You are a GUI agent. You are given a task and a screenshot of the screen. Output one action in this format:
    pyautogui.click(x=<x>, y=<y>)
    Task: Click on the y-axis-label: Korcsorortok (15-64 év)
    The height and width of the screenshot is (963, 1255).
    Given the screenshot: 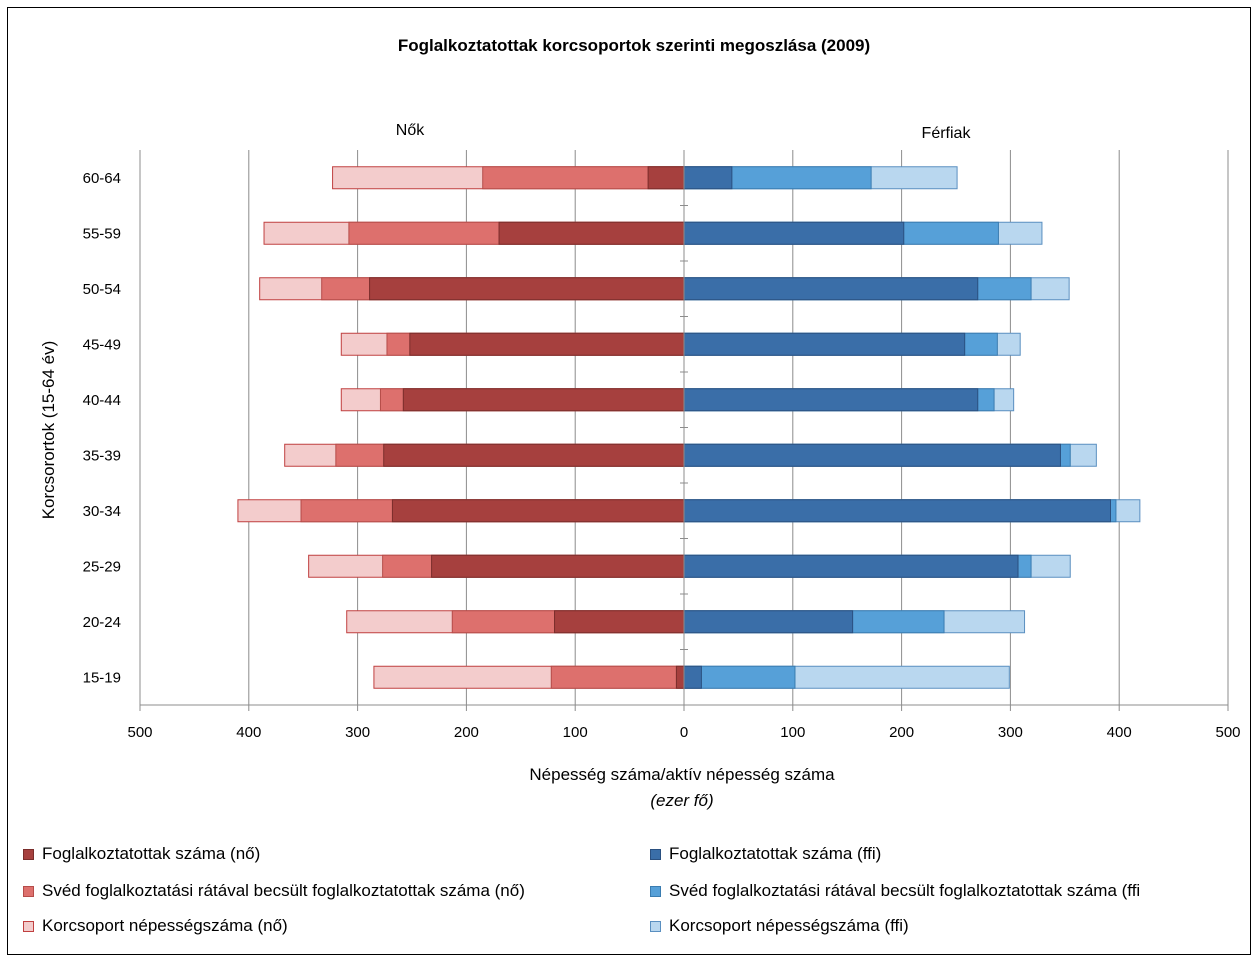 What is the action you would take?
    pyautogui.click(x=48, y=430)
    